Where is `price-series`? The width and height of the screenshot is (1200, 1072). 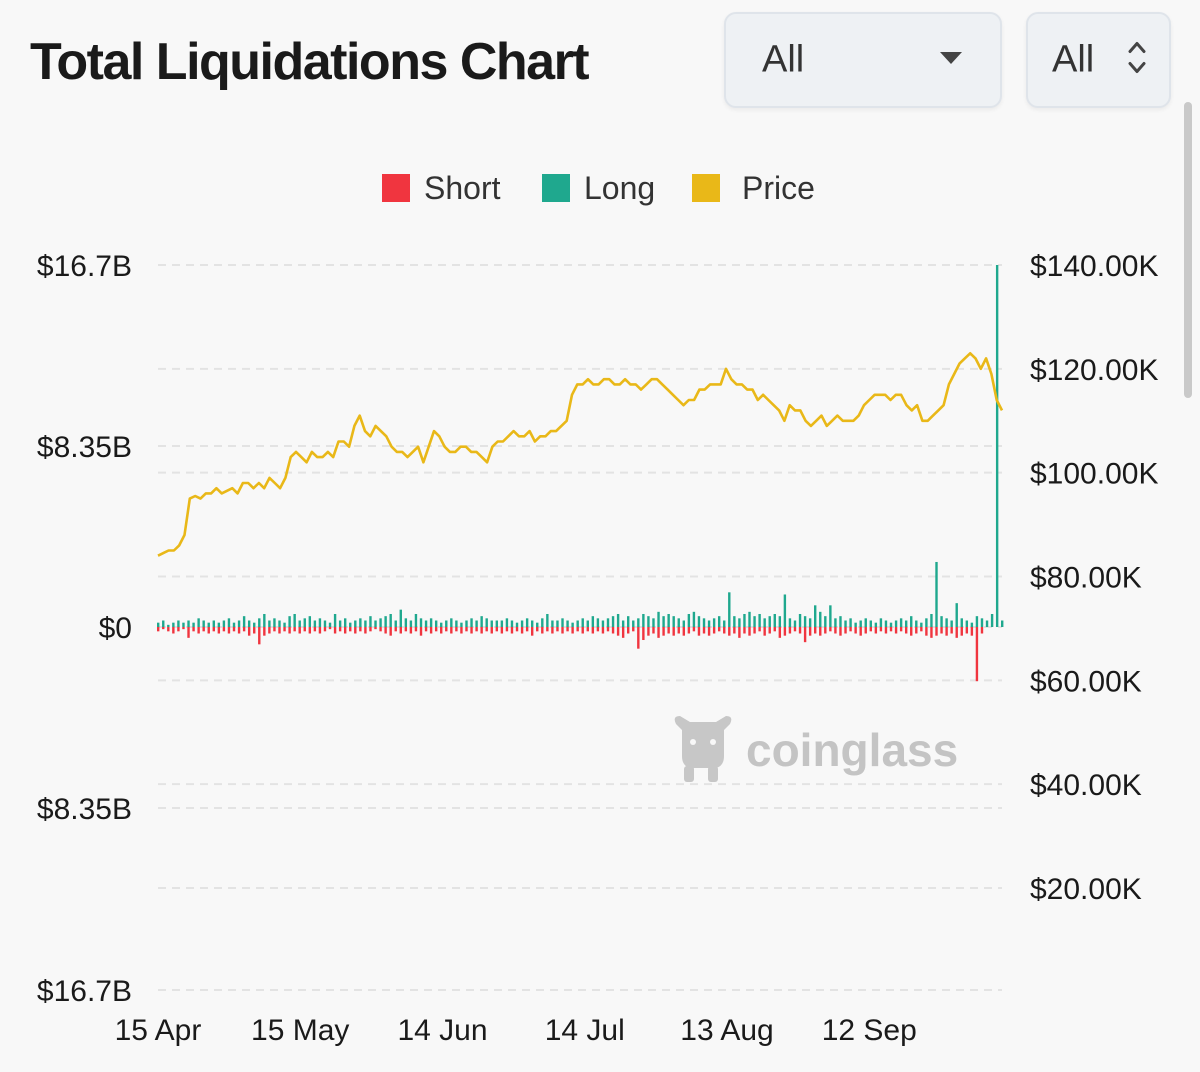
price-series is located at coordinates (580, 454).